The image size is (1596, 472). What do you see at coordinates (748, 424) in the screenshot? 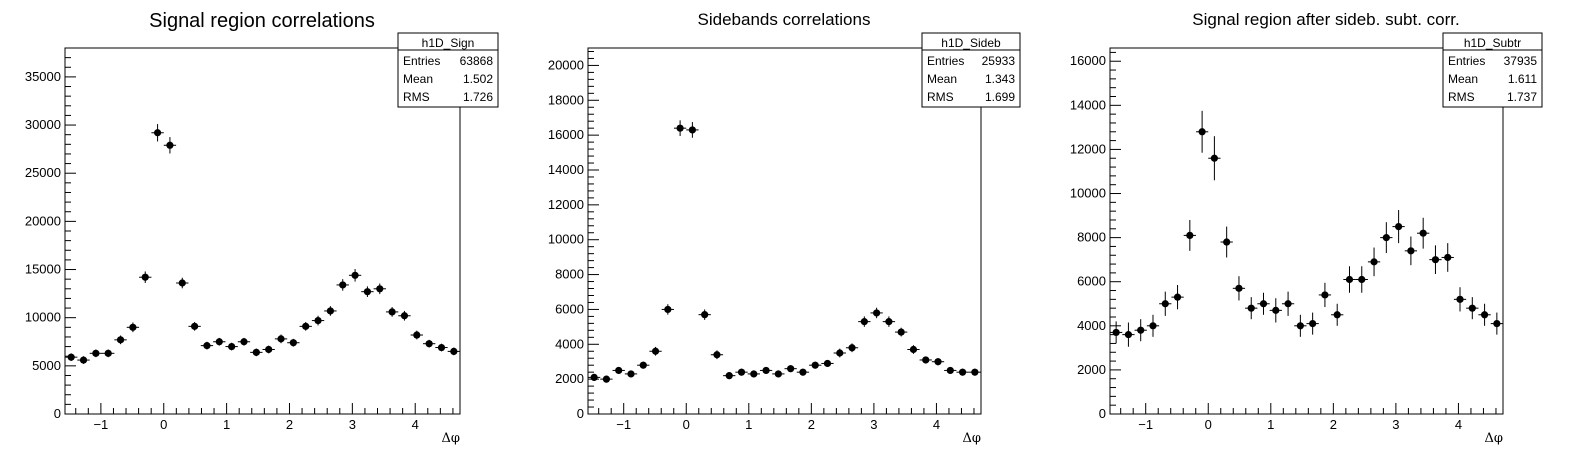
I see `x-tick-label: 1` at bounding box center [748, 424].